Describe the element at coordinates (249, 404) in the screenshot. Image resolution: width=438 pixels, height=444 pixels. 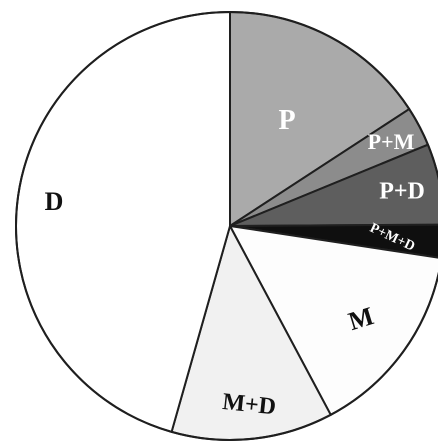
I see `pie-label-m-plus-d: M+D` at that location.